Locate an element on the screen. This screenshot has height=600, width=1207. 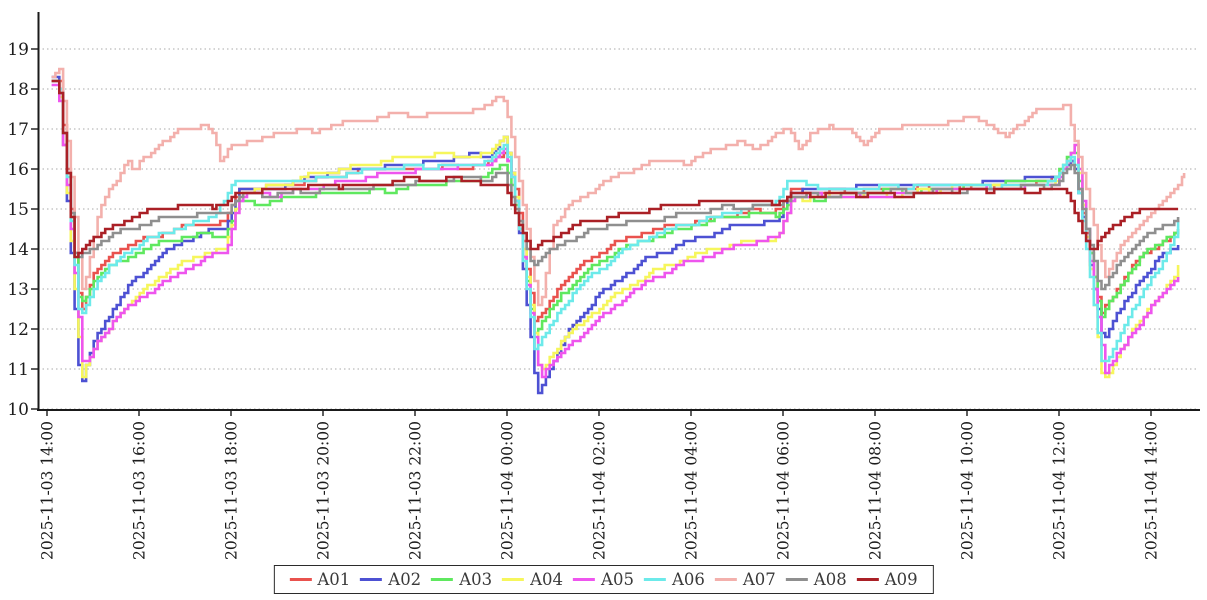
legend-item-A02: A02 is located at coordinates (390, 579).